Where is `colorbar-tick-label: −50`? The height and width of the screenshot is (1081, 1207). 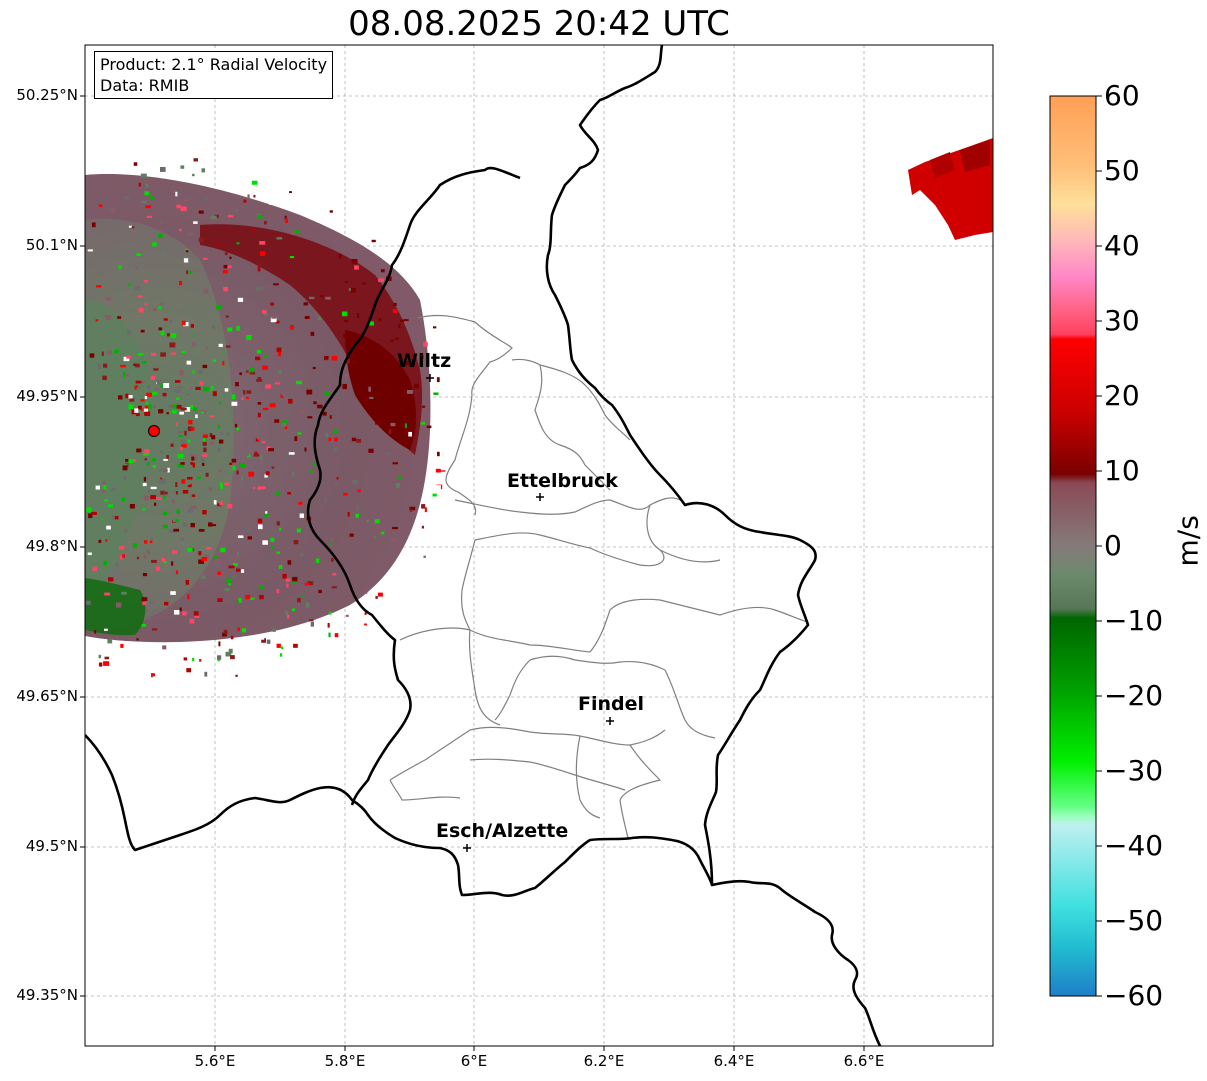 colorbar-tick-label: −50 is located at coordinates (1134, 920).